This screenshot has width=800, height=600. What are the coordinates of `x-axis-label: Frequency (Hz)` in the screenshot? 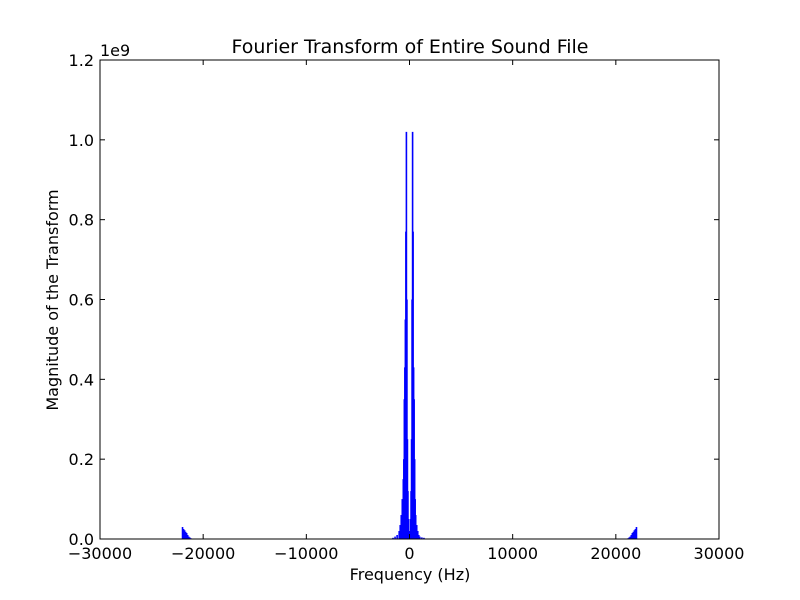 It's located at (410, 574).